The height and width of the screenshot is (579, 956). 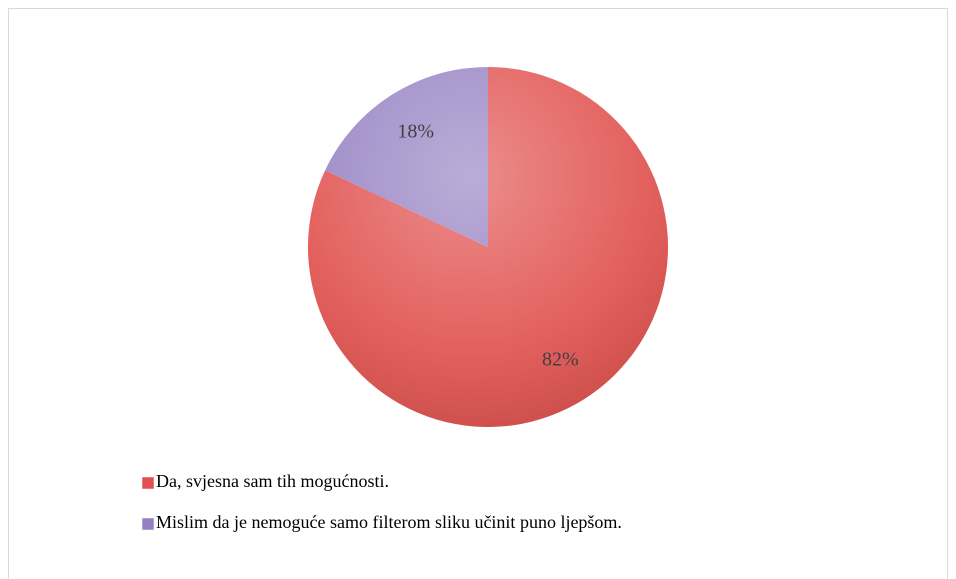 I want to click on data-label: 18%, so click(x=415, y=132).